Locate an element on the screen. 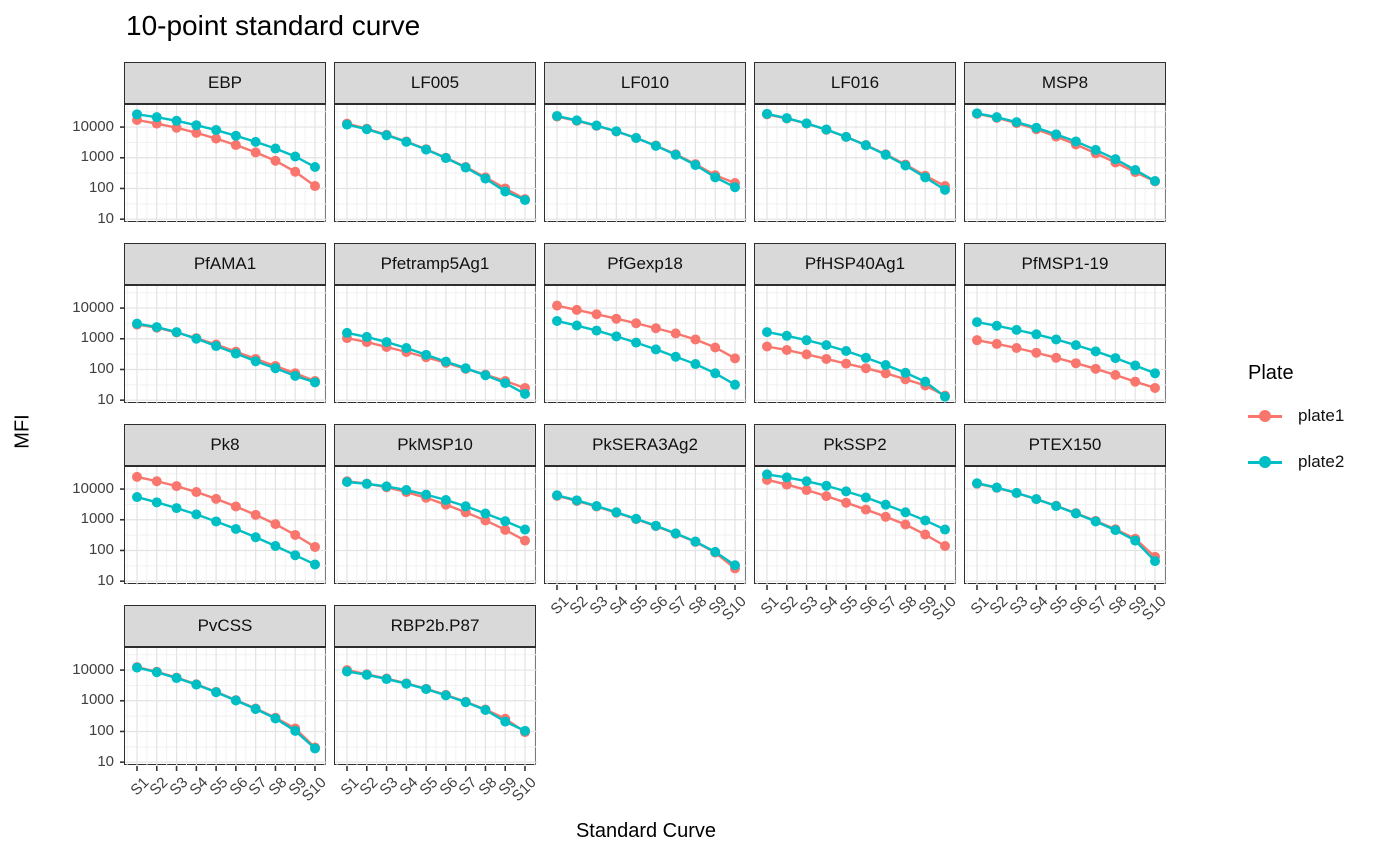 This screenshot has height=865, width=1400. series-plate2-PkSSP2 is located at coordinates (856, 502).